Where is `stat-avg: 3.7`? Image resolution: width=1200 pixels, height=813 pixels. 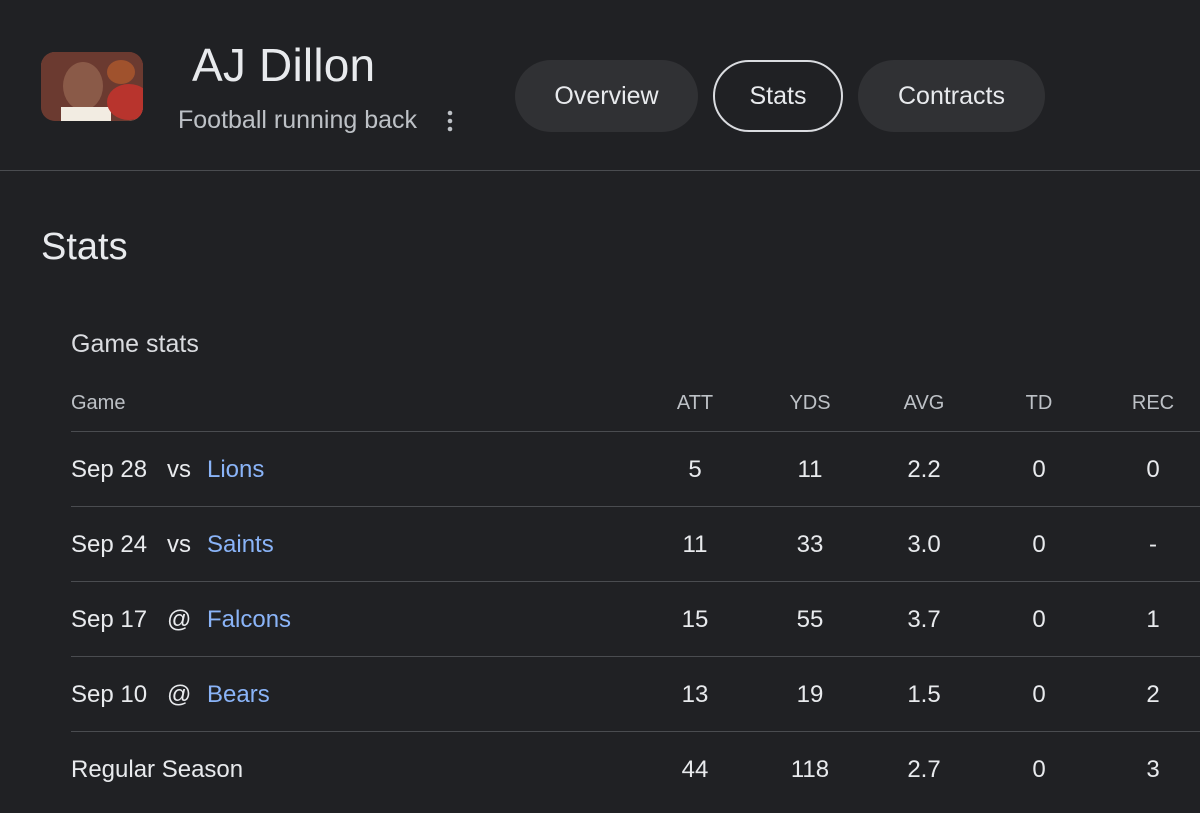 stat-avg: 3.7 is located at coordinates (924, 619).